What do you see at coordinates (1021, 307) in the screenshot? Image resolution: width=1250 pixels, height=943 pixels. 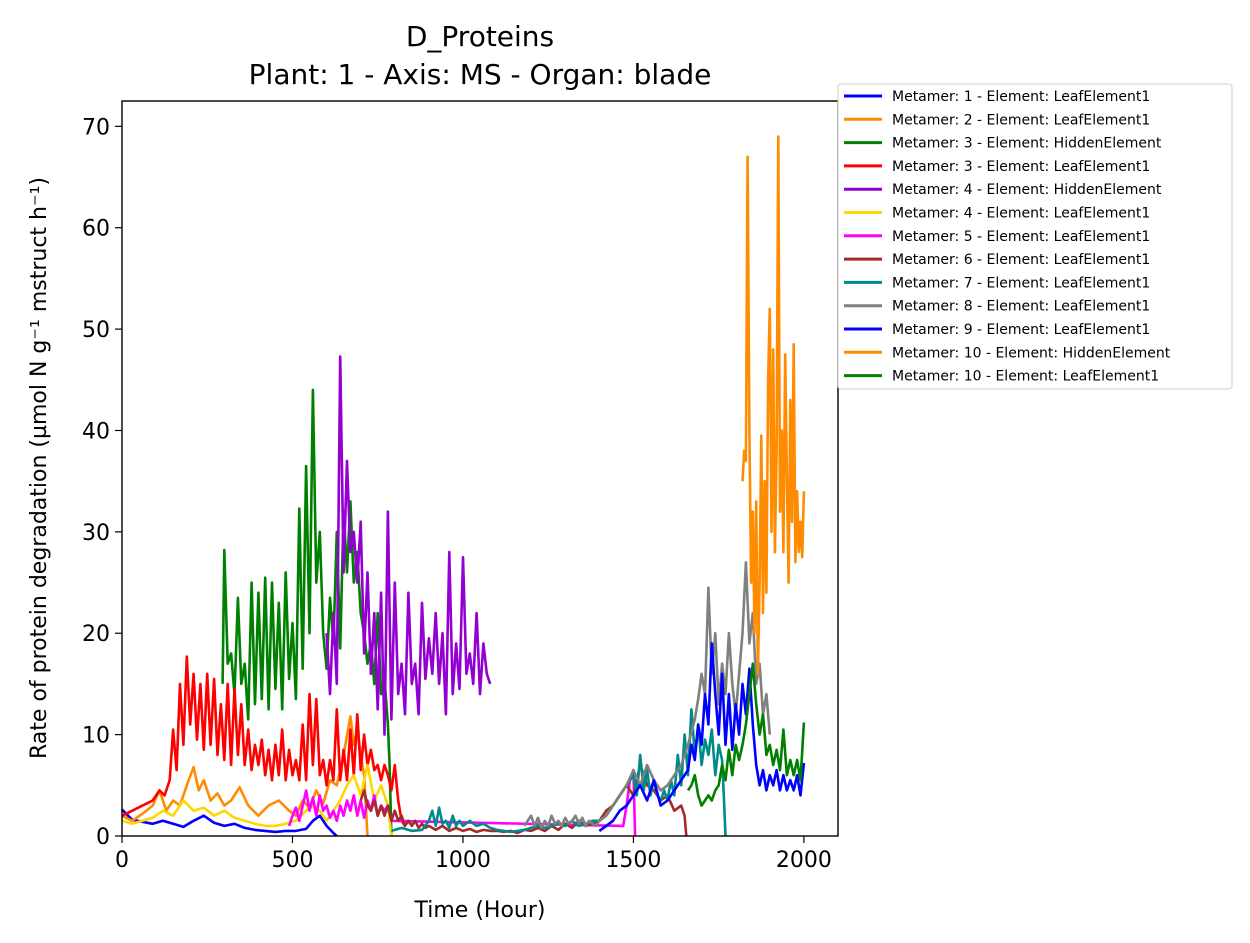 I see `legend-entry: Metamer: 8 - Element: LeafElement1` at bounding box center [1021, 307].